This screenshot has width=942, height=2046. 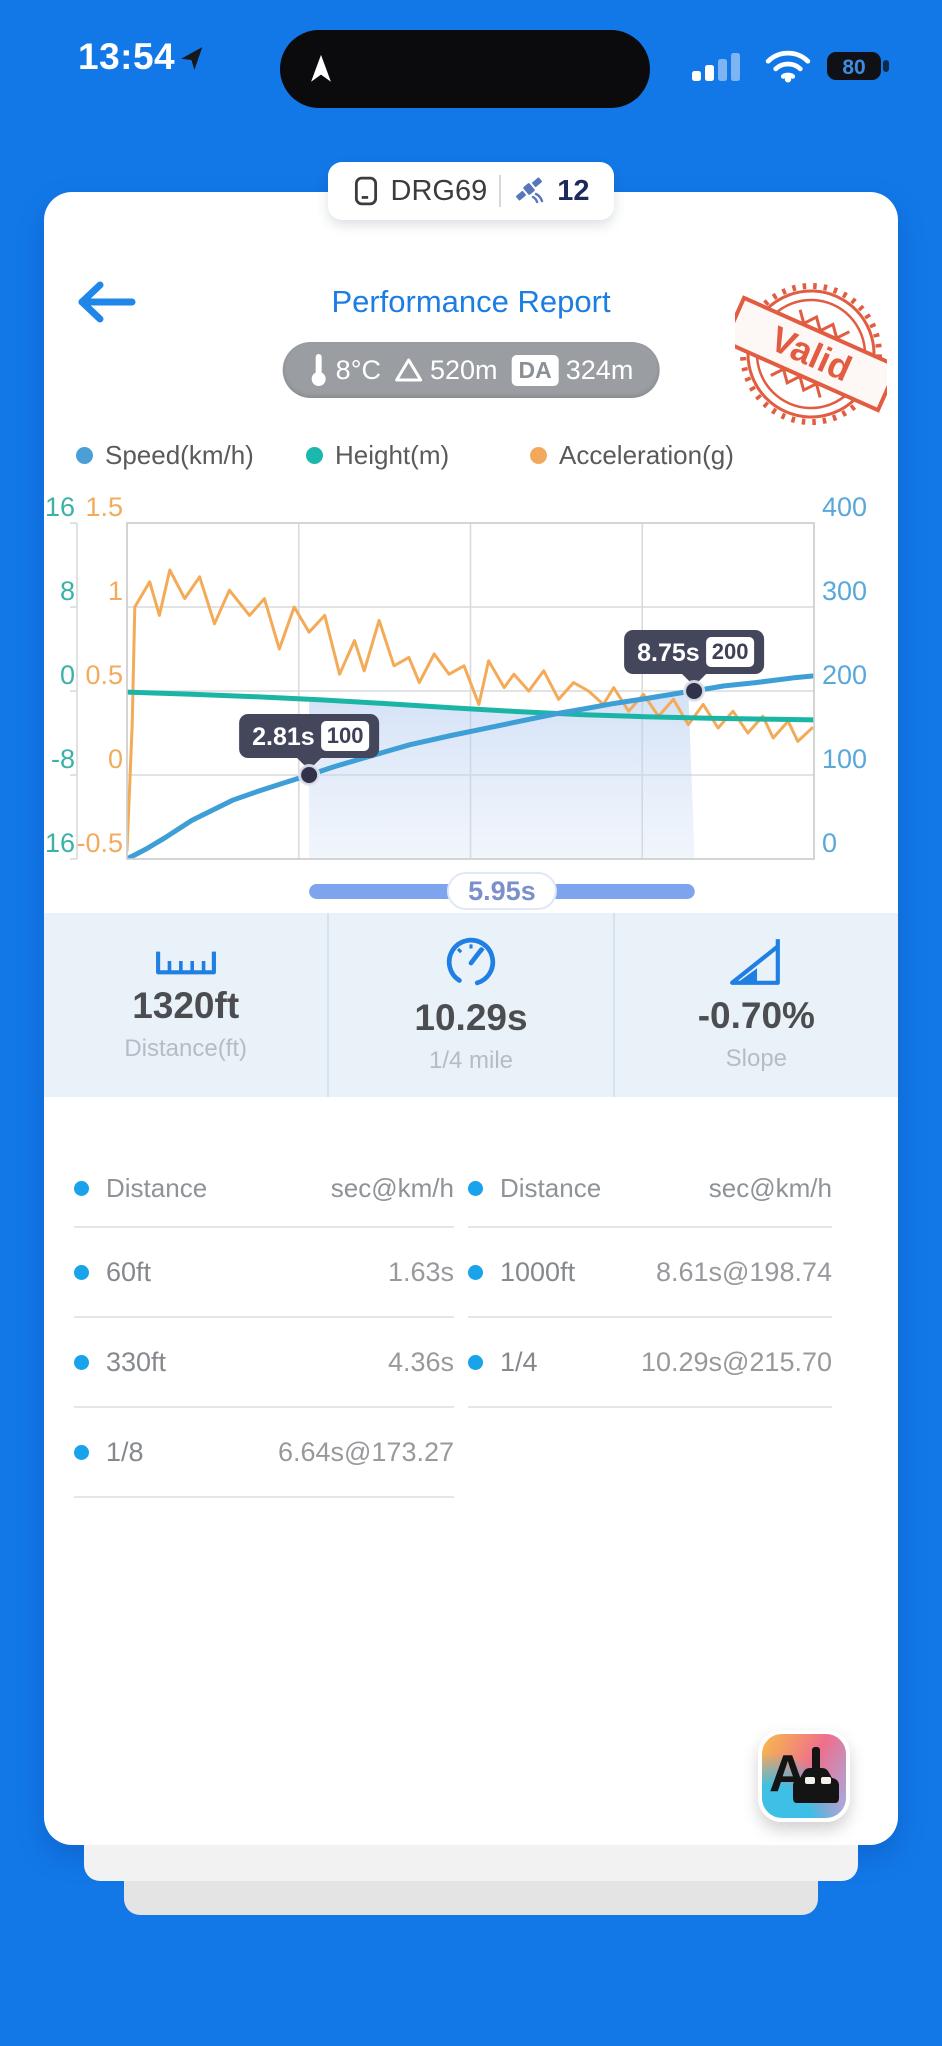 I want to click on legend-item-speed: Speed(km/h), so click(x=165, y=455).